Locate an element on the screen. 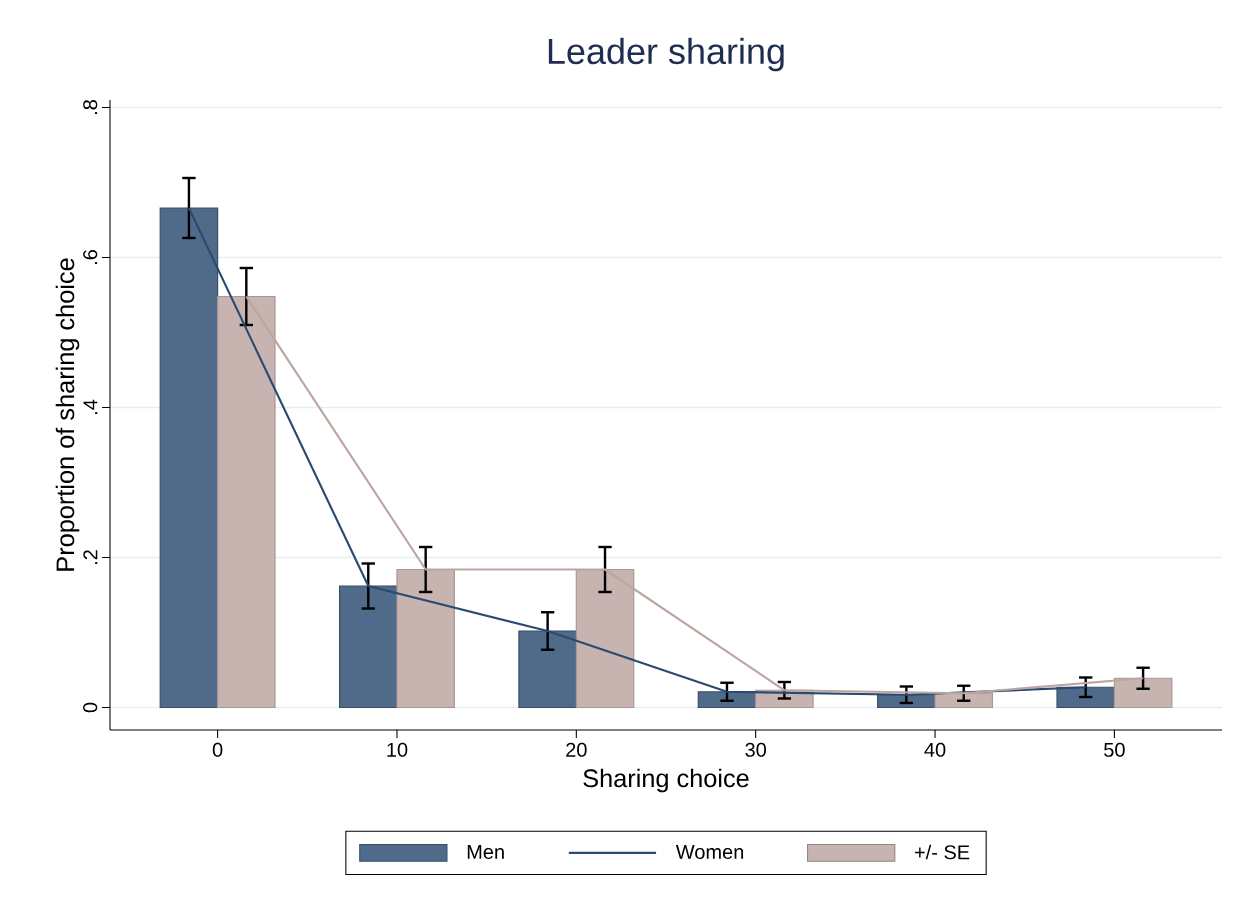 The width and height of the screenshot is (1252, 906). x-tick-label: 50 is located at coordinates (1114, 749).